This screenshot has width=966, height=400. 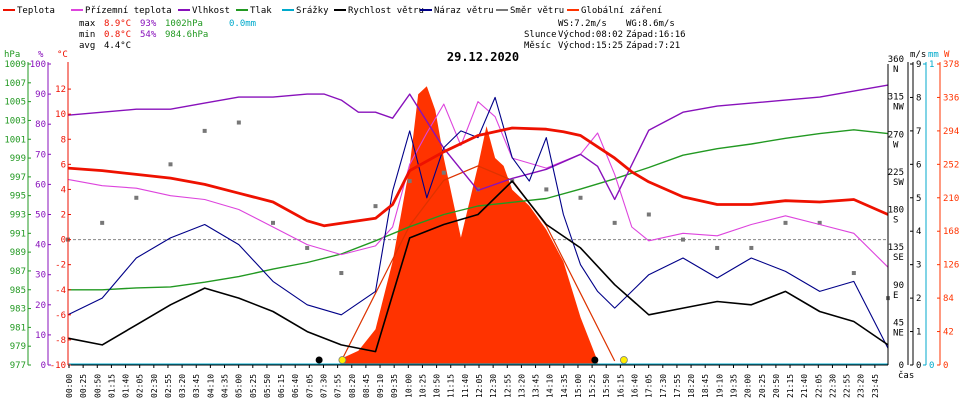 I want to click on pressure-axis-label: 979, so click(x=18, y=347).